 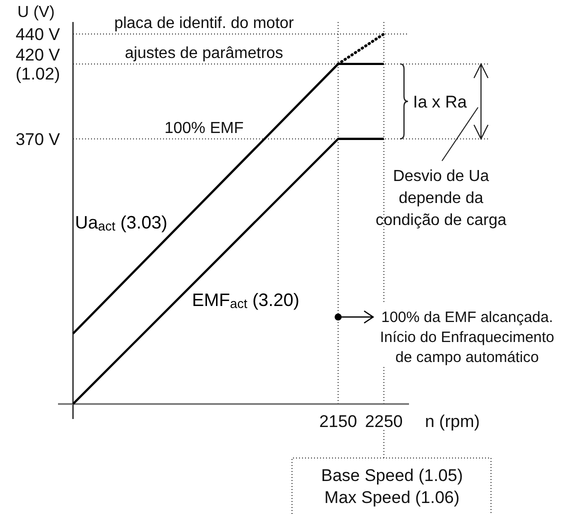 What do you see at coordinates (38, 139) in the screenshot?
I see `y-tick-label: 370 V` at bounding box center [38, 139].